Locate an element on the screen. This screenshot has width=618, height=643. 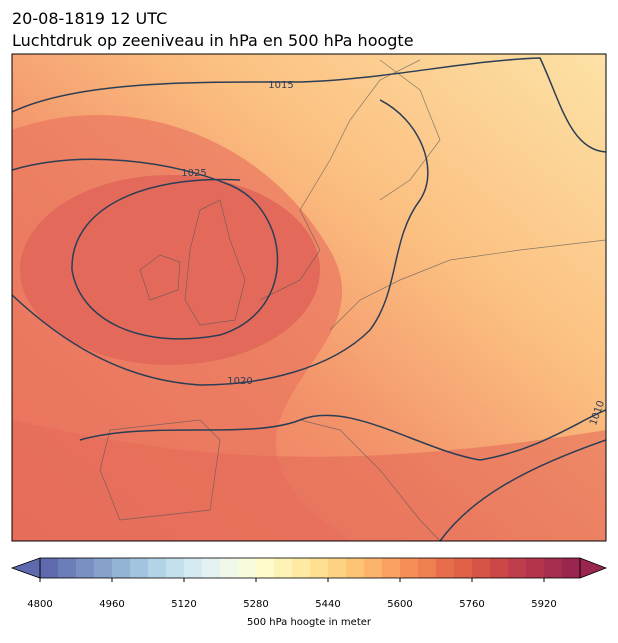
height-field is located at coordinates (170, 270).